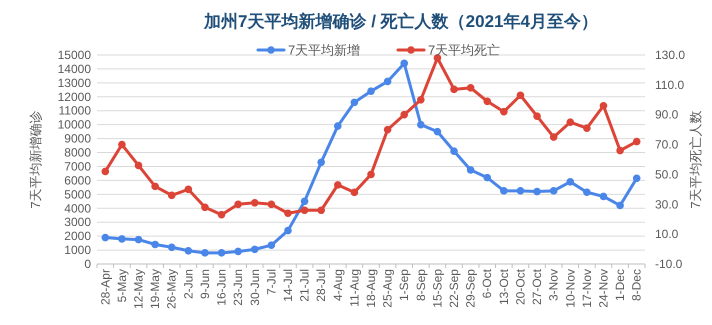 The height and width of the screenshot is (325, 712). Describe the element at coordinates (667, 115) in the screenshot. I see `y2-tick-label: 90.0` at that location.